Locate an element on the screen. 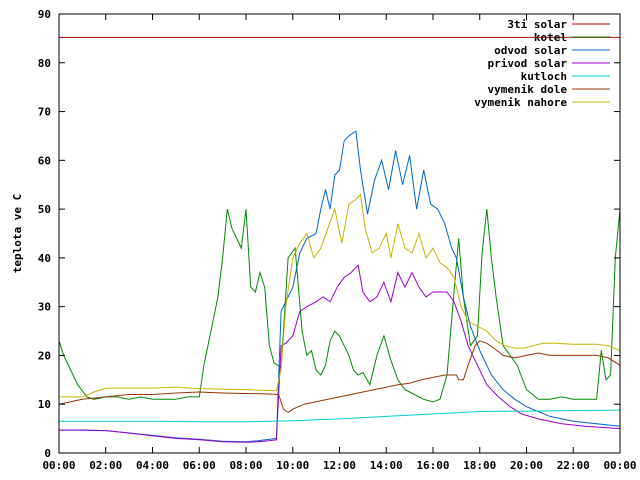  x-tick-label: 16:00 is located at coordinates (432, 465).